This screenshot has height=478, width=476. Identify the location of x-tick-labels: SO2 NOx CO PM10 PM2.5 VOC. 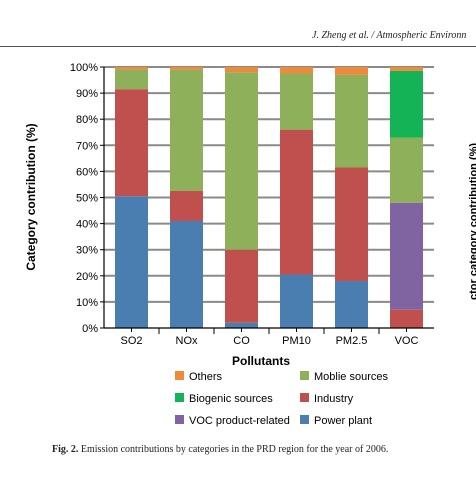
(269, 341).